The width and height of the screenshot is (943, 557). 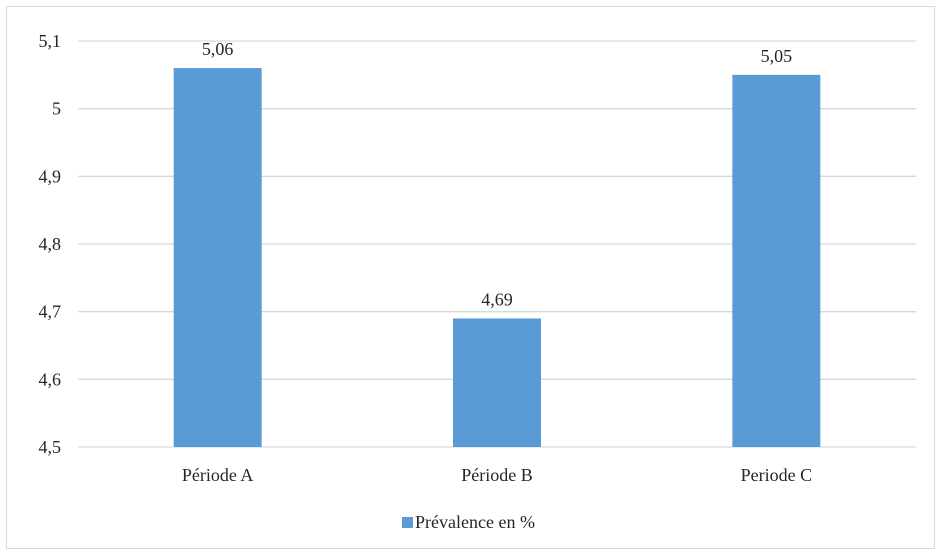 I want to click on legend: Prévalence en %, so click(x=468, y=522).